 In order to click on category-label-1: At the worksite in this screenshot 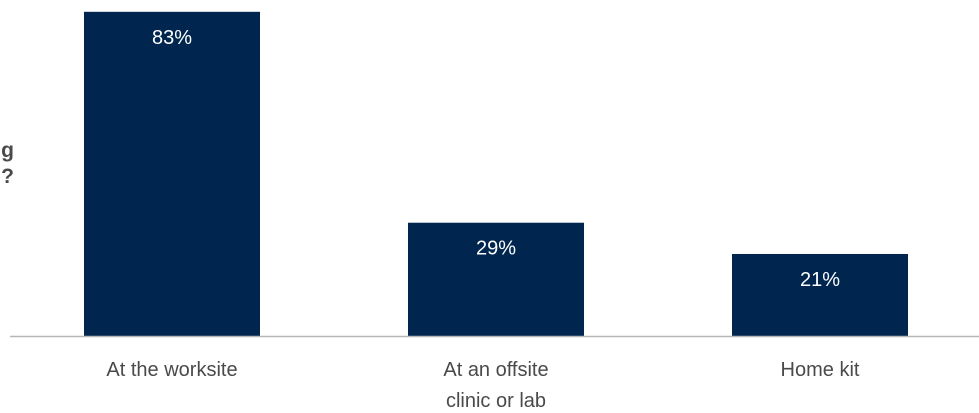, I will do `click(171, 370)`.